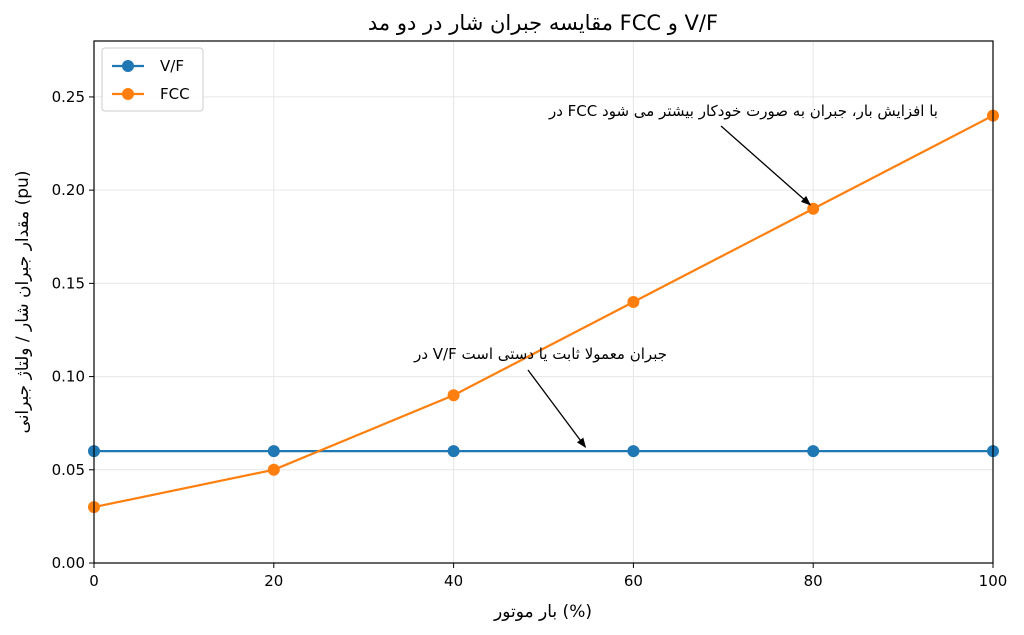  What do you see at coordinates (175, 94) in the screenshot?
I see `legend-label-fcc: FCC` at bounding box center [175, 94].